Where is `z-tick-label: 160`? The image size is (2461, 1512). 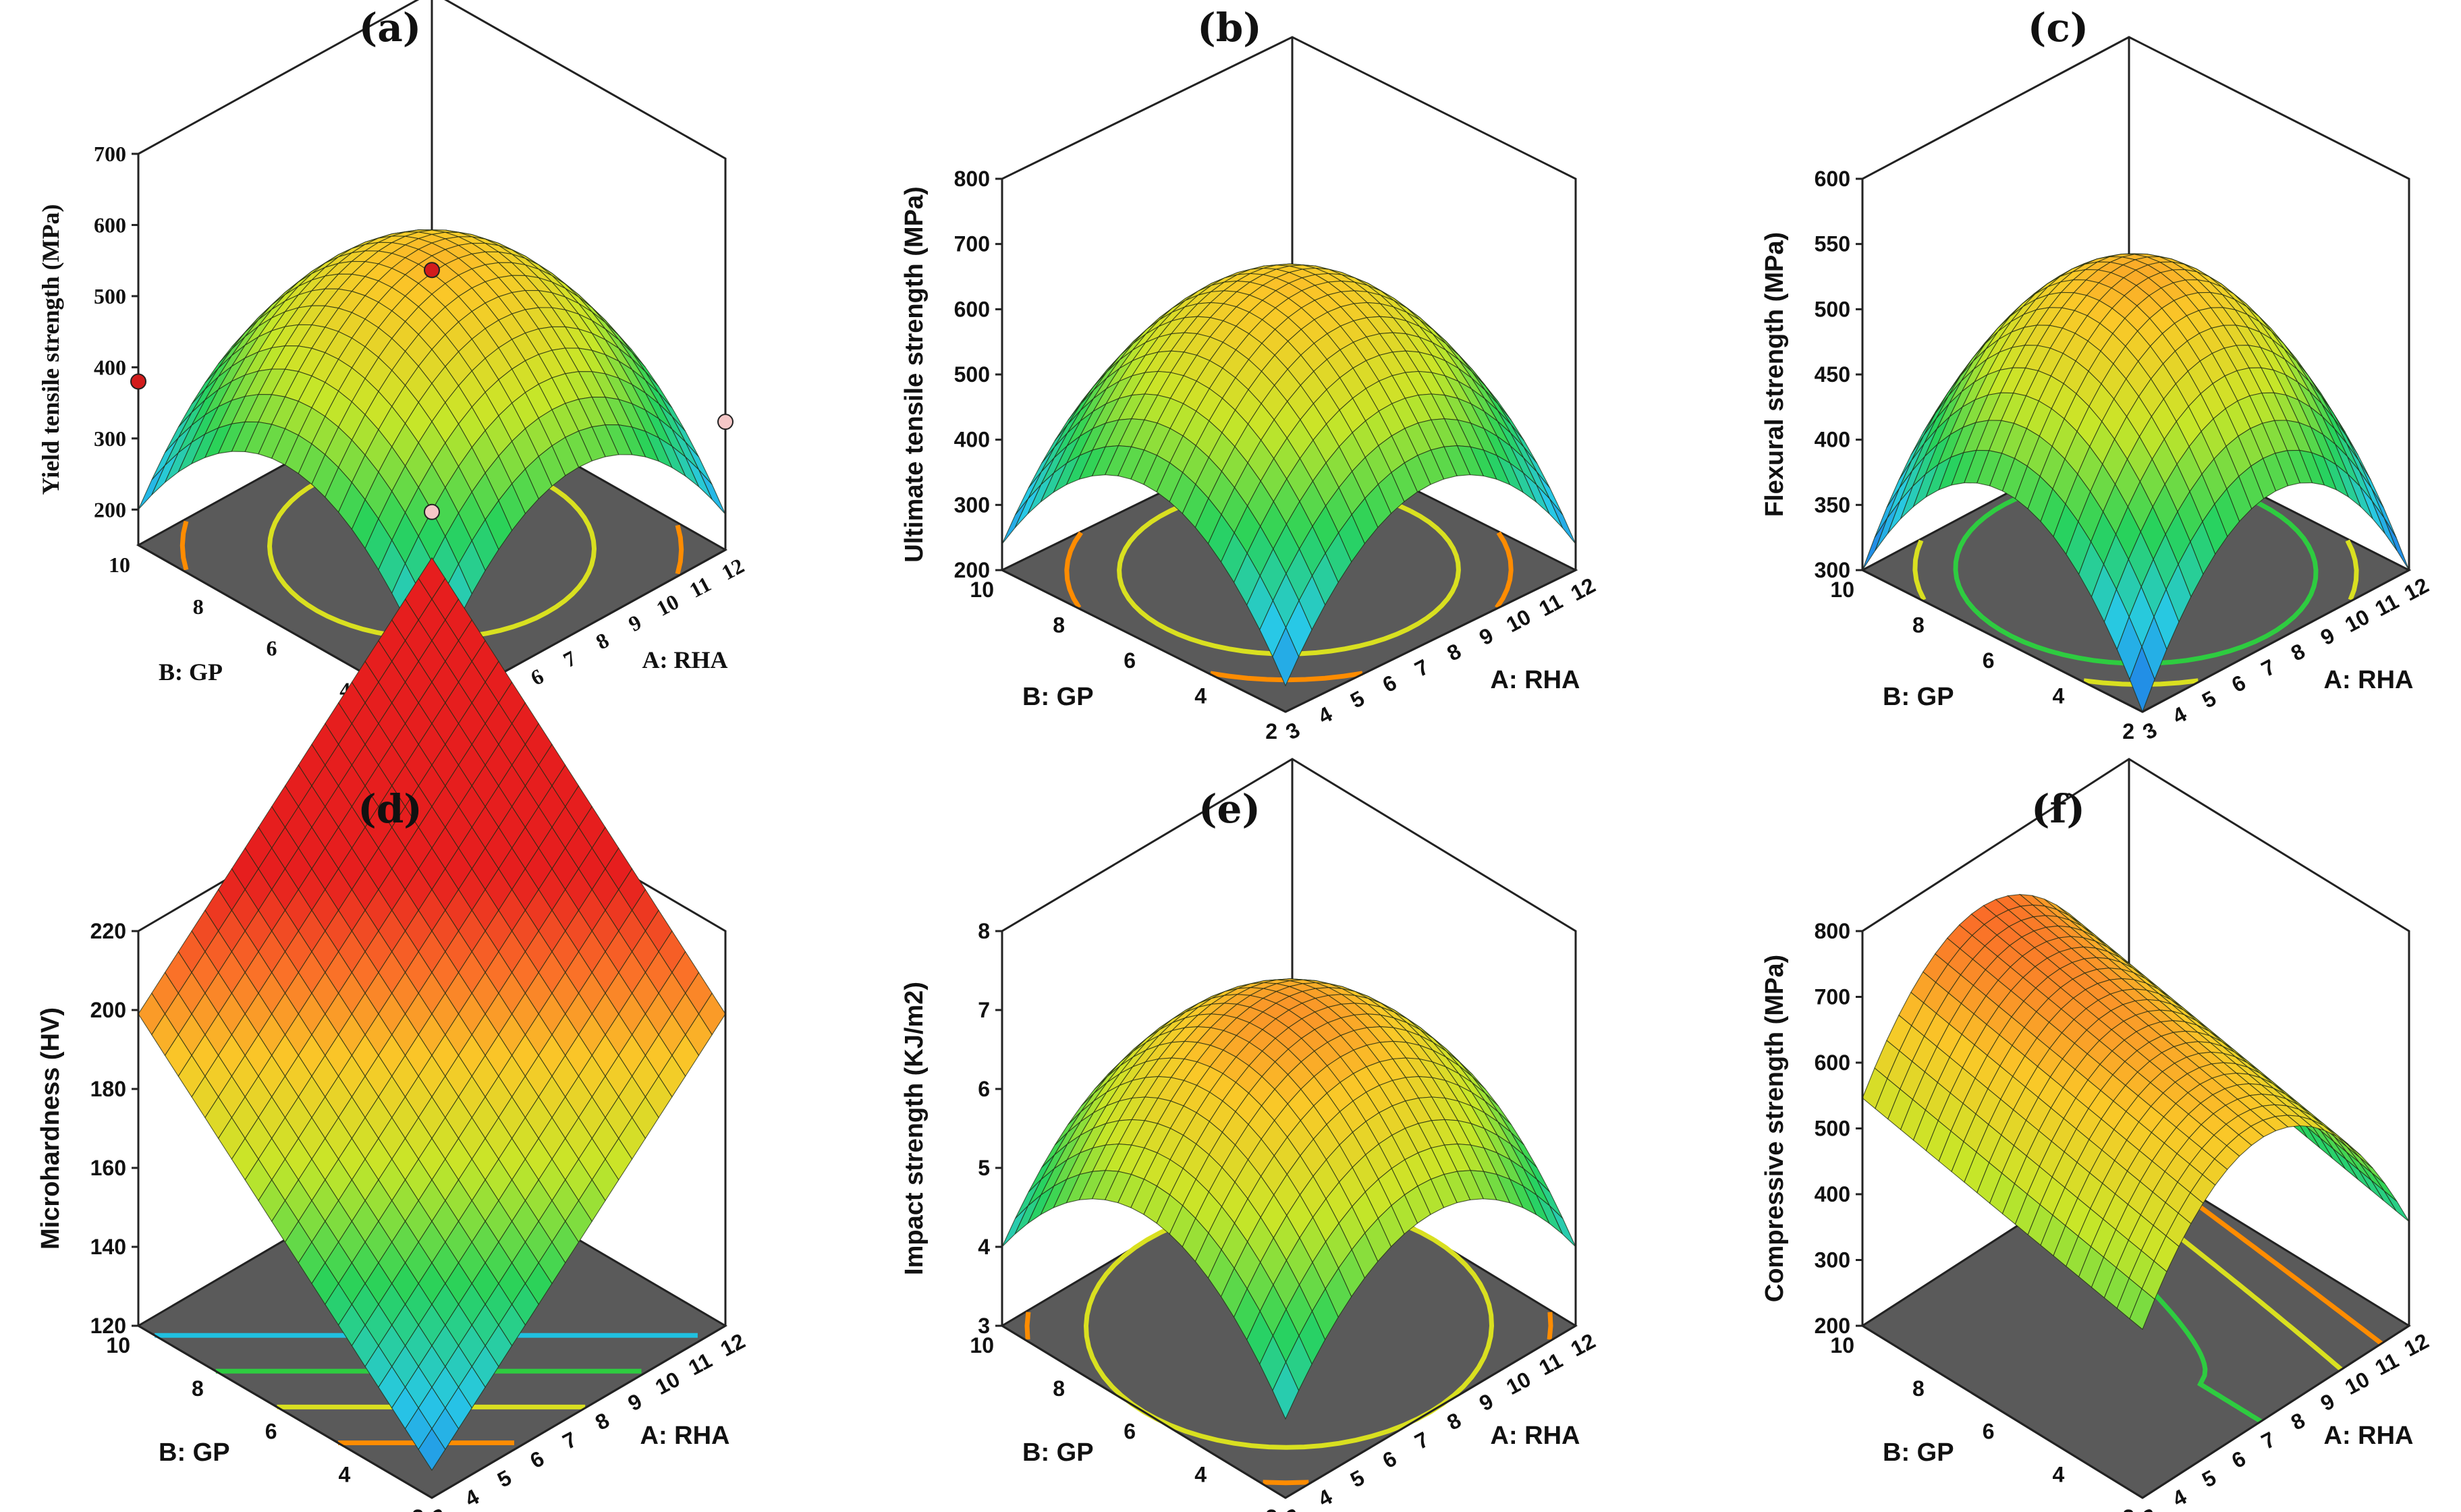
z-tick-label: 160 is located at coordinates (108, 1168).